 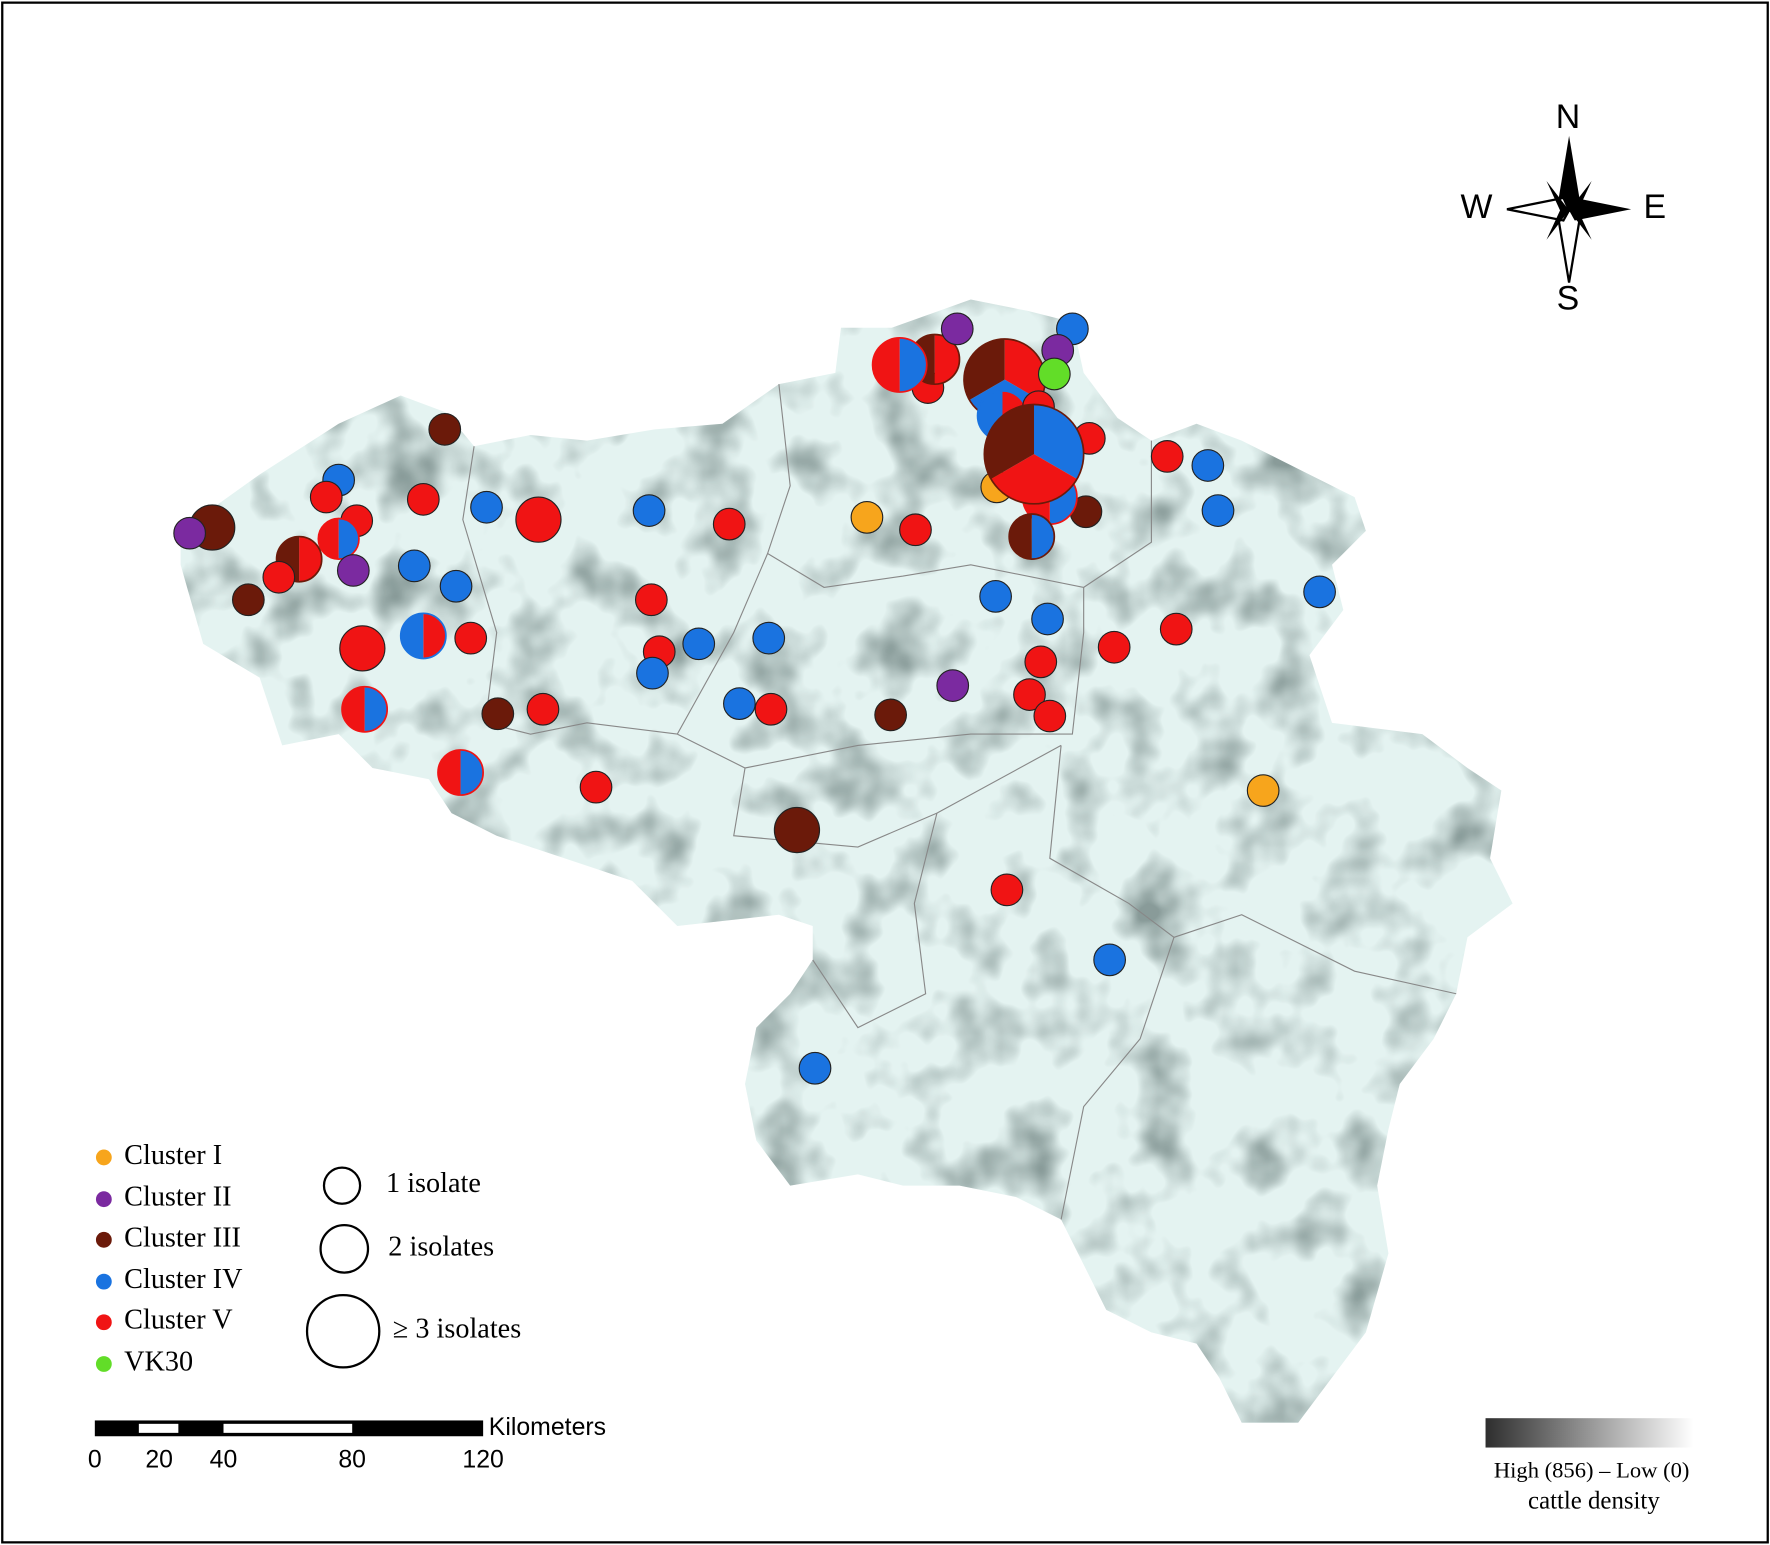 I want to click on density-legend: High (856) – Low (0) cattle density, so click(x=1589, y=1466).